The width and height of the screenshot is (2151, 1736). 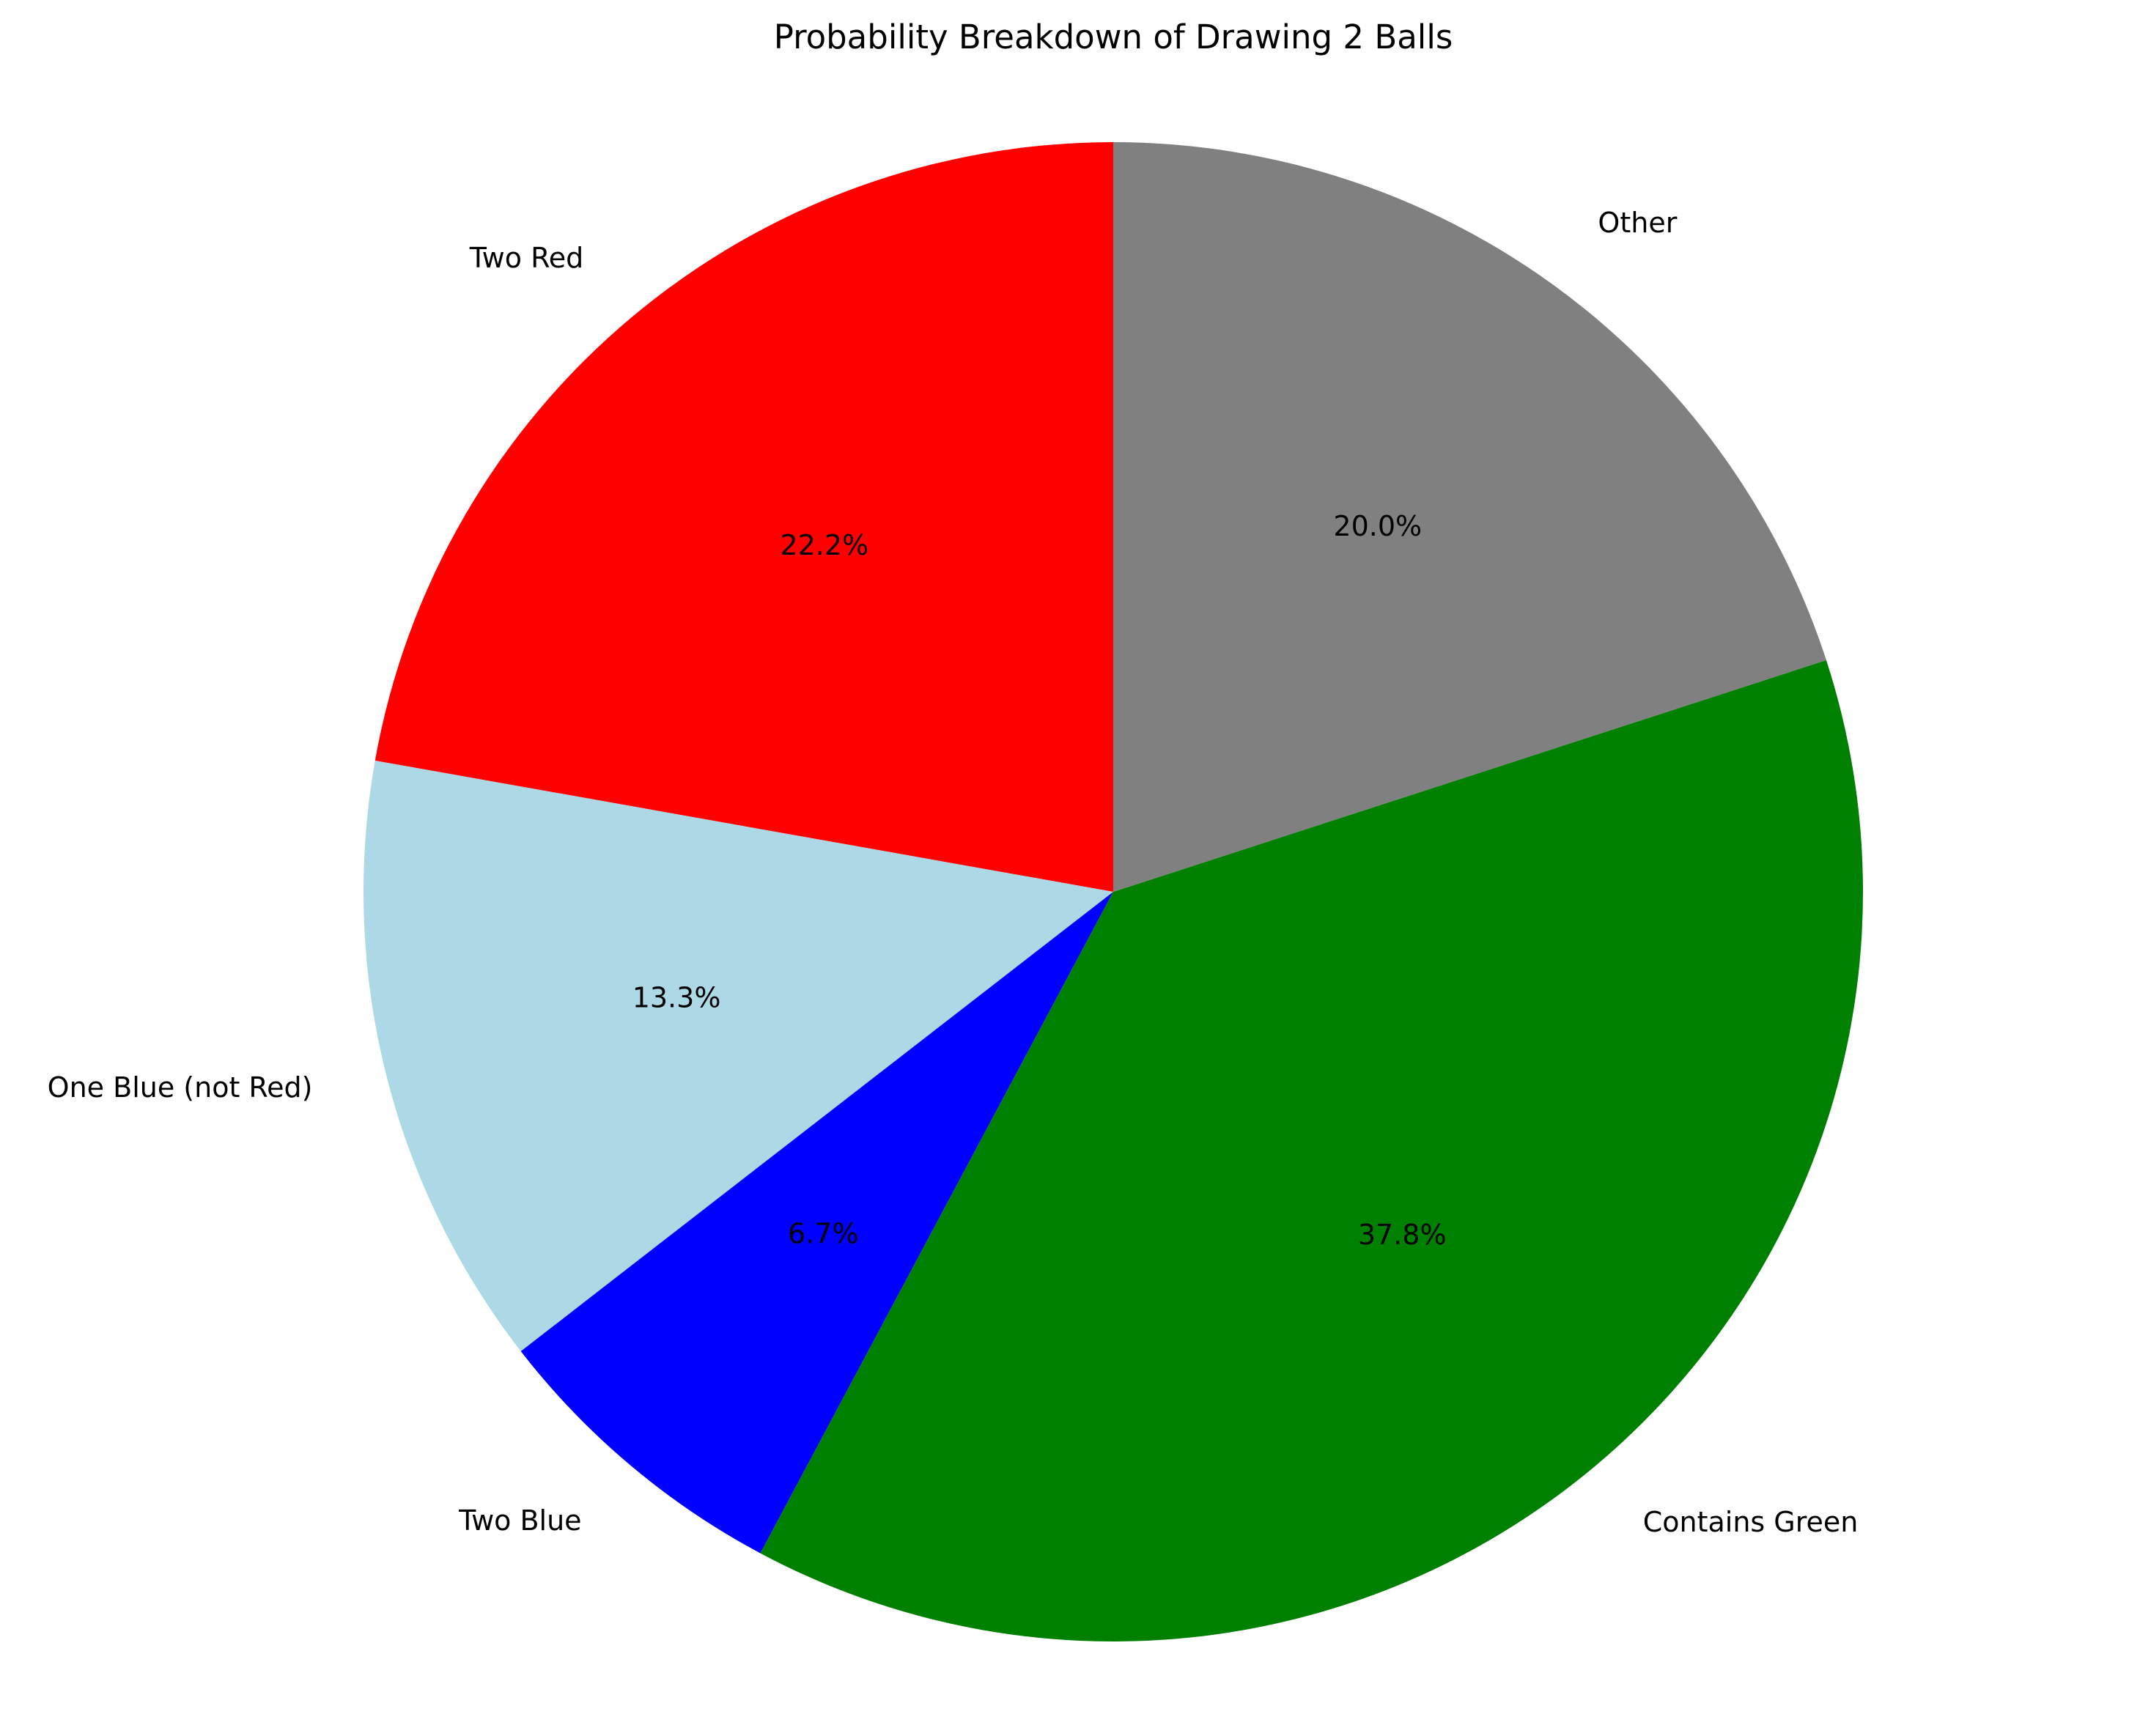 What do you see at coordinates (1751, 1522) in the screenshot?
I see `slice-label-3: Contains Green` at bounding box center [1751, 1522].